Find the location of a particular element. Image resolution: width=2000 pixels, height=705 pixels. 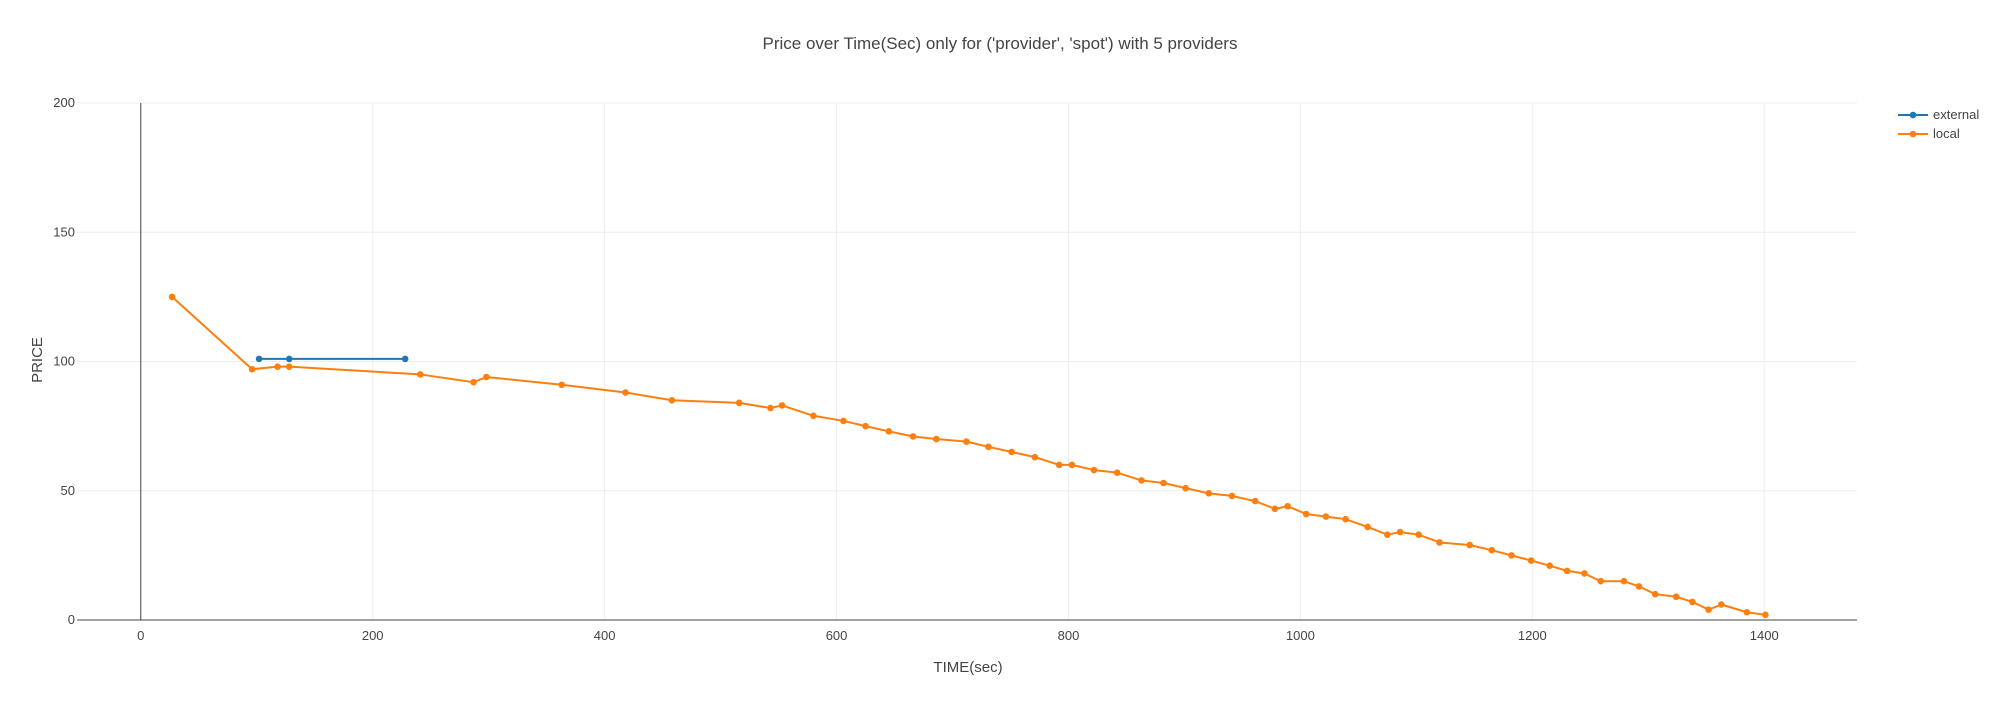

x-tick-label: 1400 is located at coordinates (1764, 635).